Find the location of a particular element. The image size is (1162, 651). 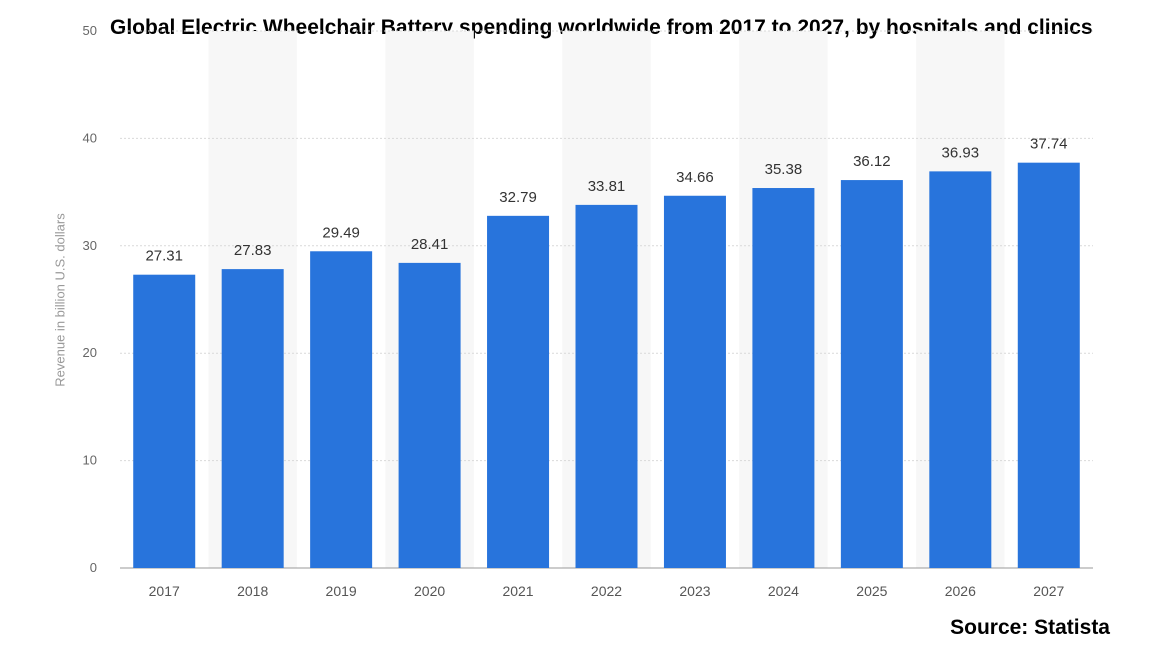

data-label: 33.81 is located at coordinates (607, 186).